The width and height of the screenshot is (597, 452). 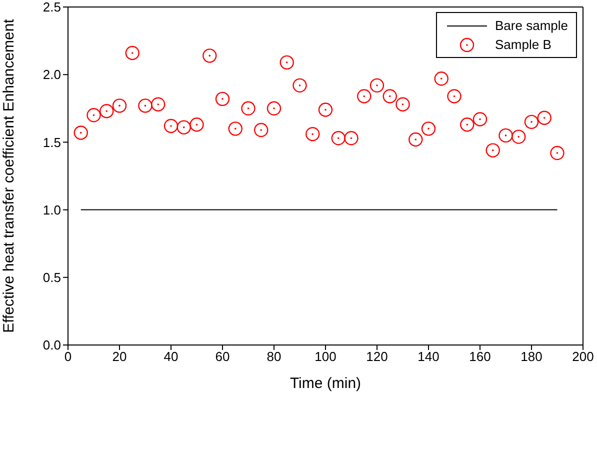 What do you see at coordinates (583, 356) in the screenshot?
I see `x-tick-label: 200` at bounding box center [583, 356].